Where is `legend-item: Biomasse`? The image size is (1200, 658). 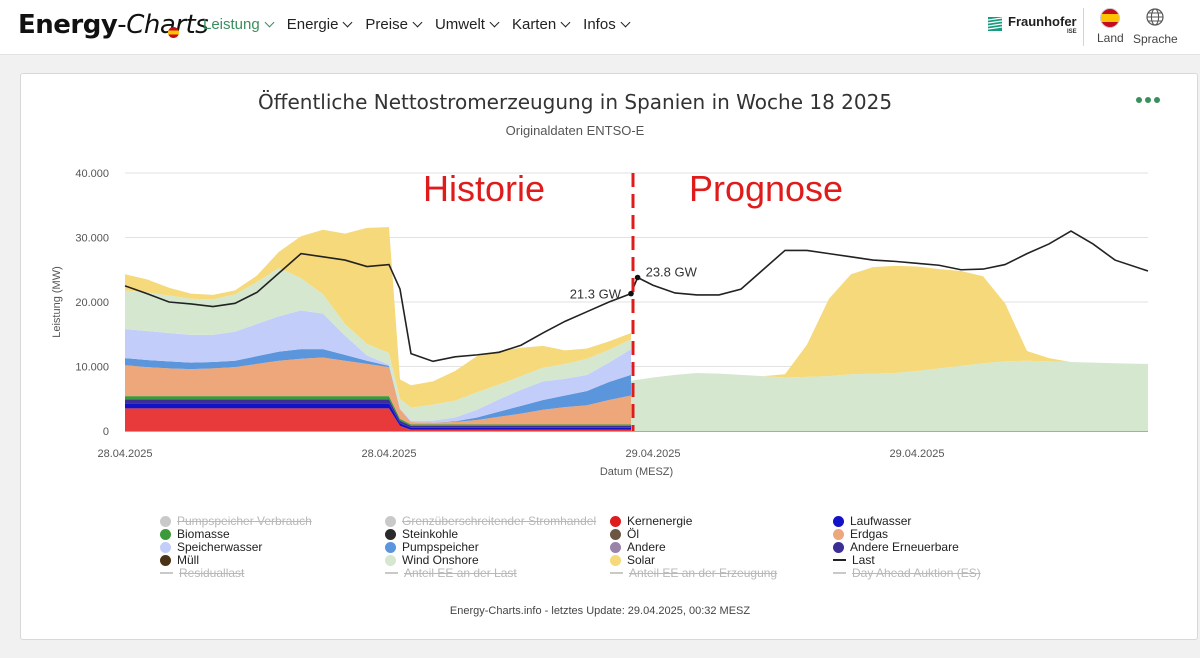 legend-item: Biomasse is located at coordinates (195, 534).